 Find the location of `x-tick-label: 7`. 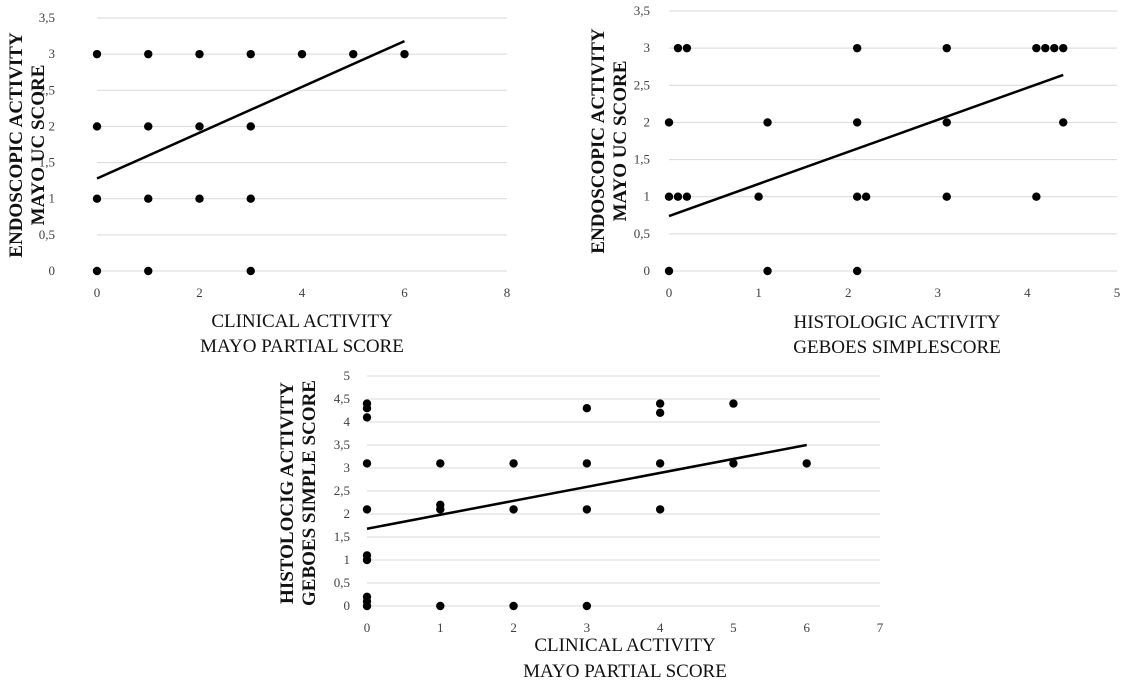

x-tick-label: 7 is located at coordinates (880, 627).